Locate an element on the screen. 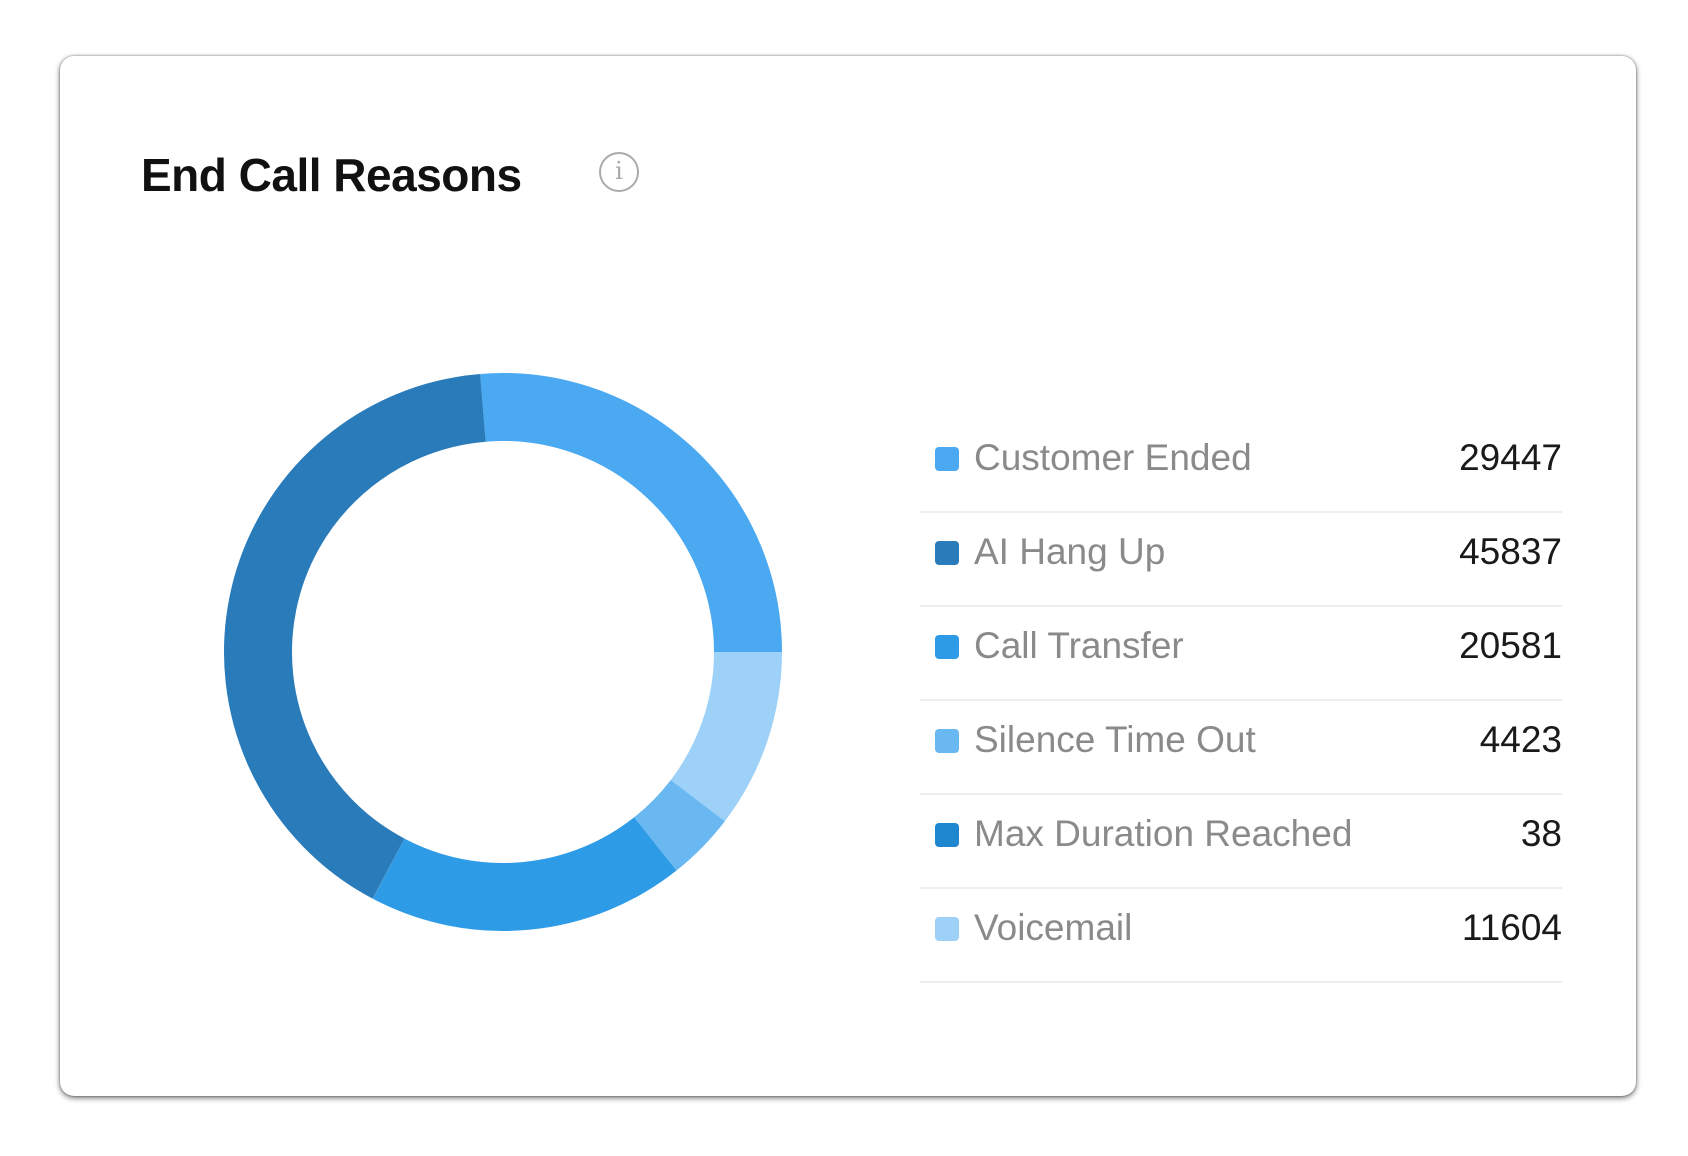 The width and height of the screenshot is (1688, 1156). legend-label: Call Transfer is located at coordinates (1079, 645).